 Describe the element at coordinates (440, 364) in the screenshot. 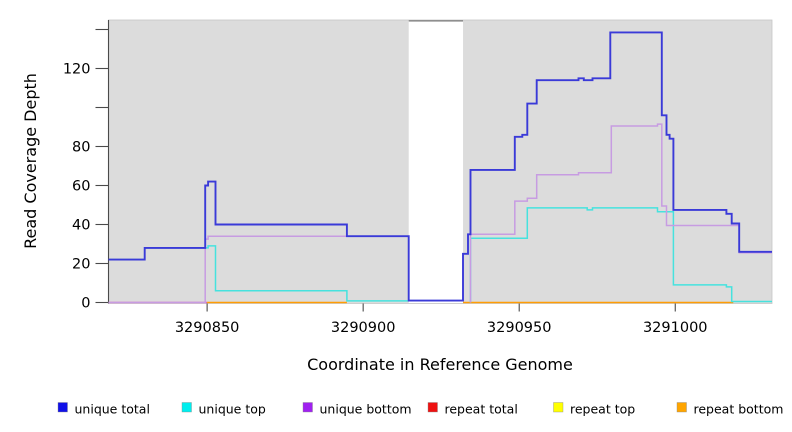

I see `x-axis-title: Coordinate in Reference Genome` at that location.